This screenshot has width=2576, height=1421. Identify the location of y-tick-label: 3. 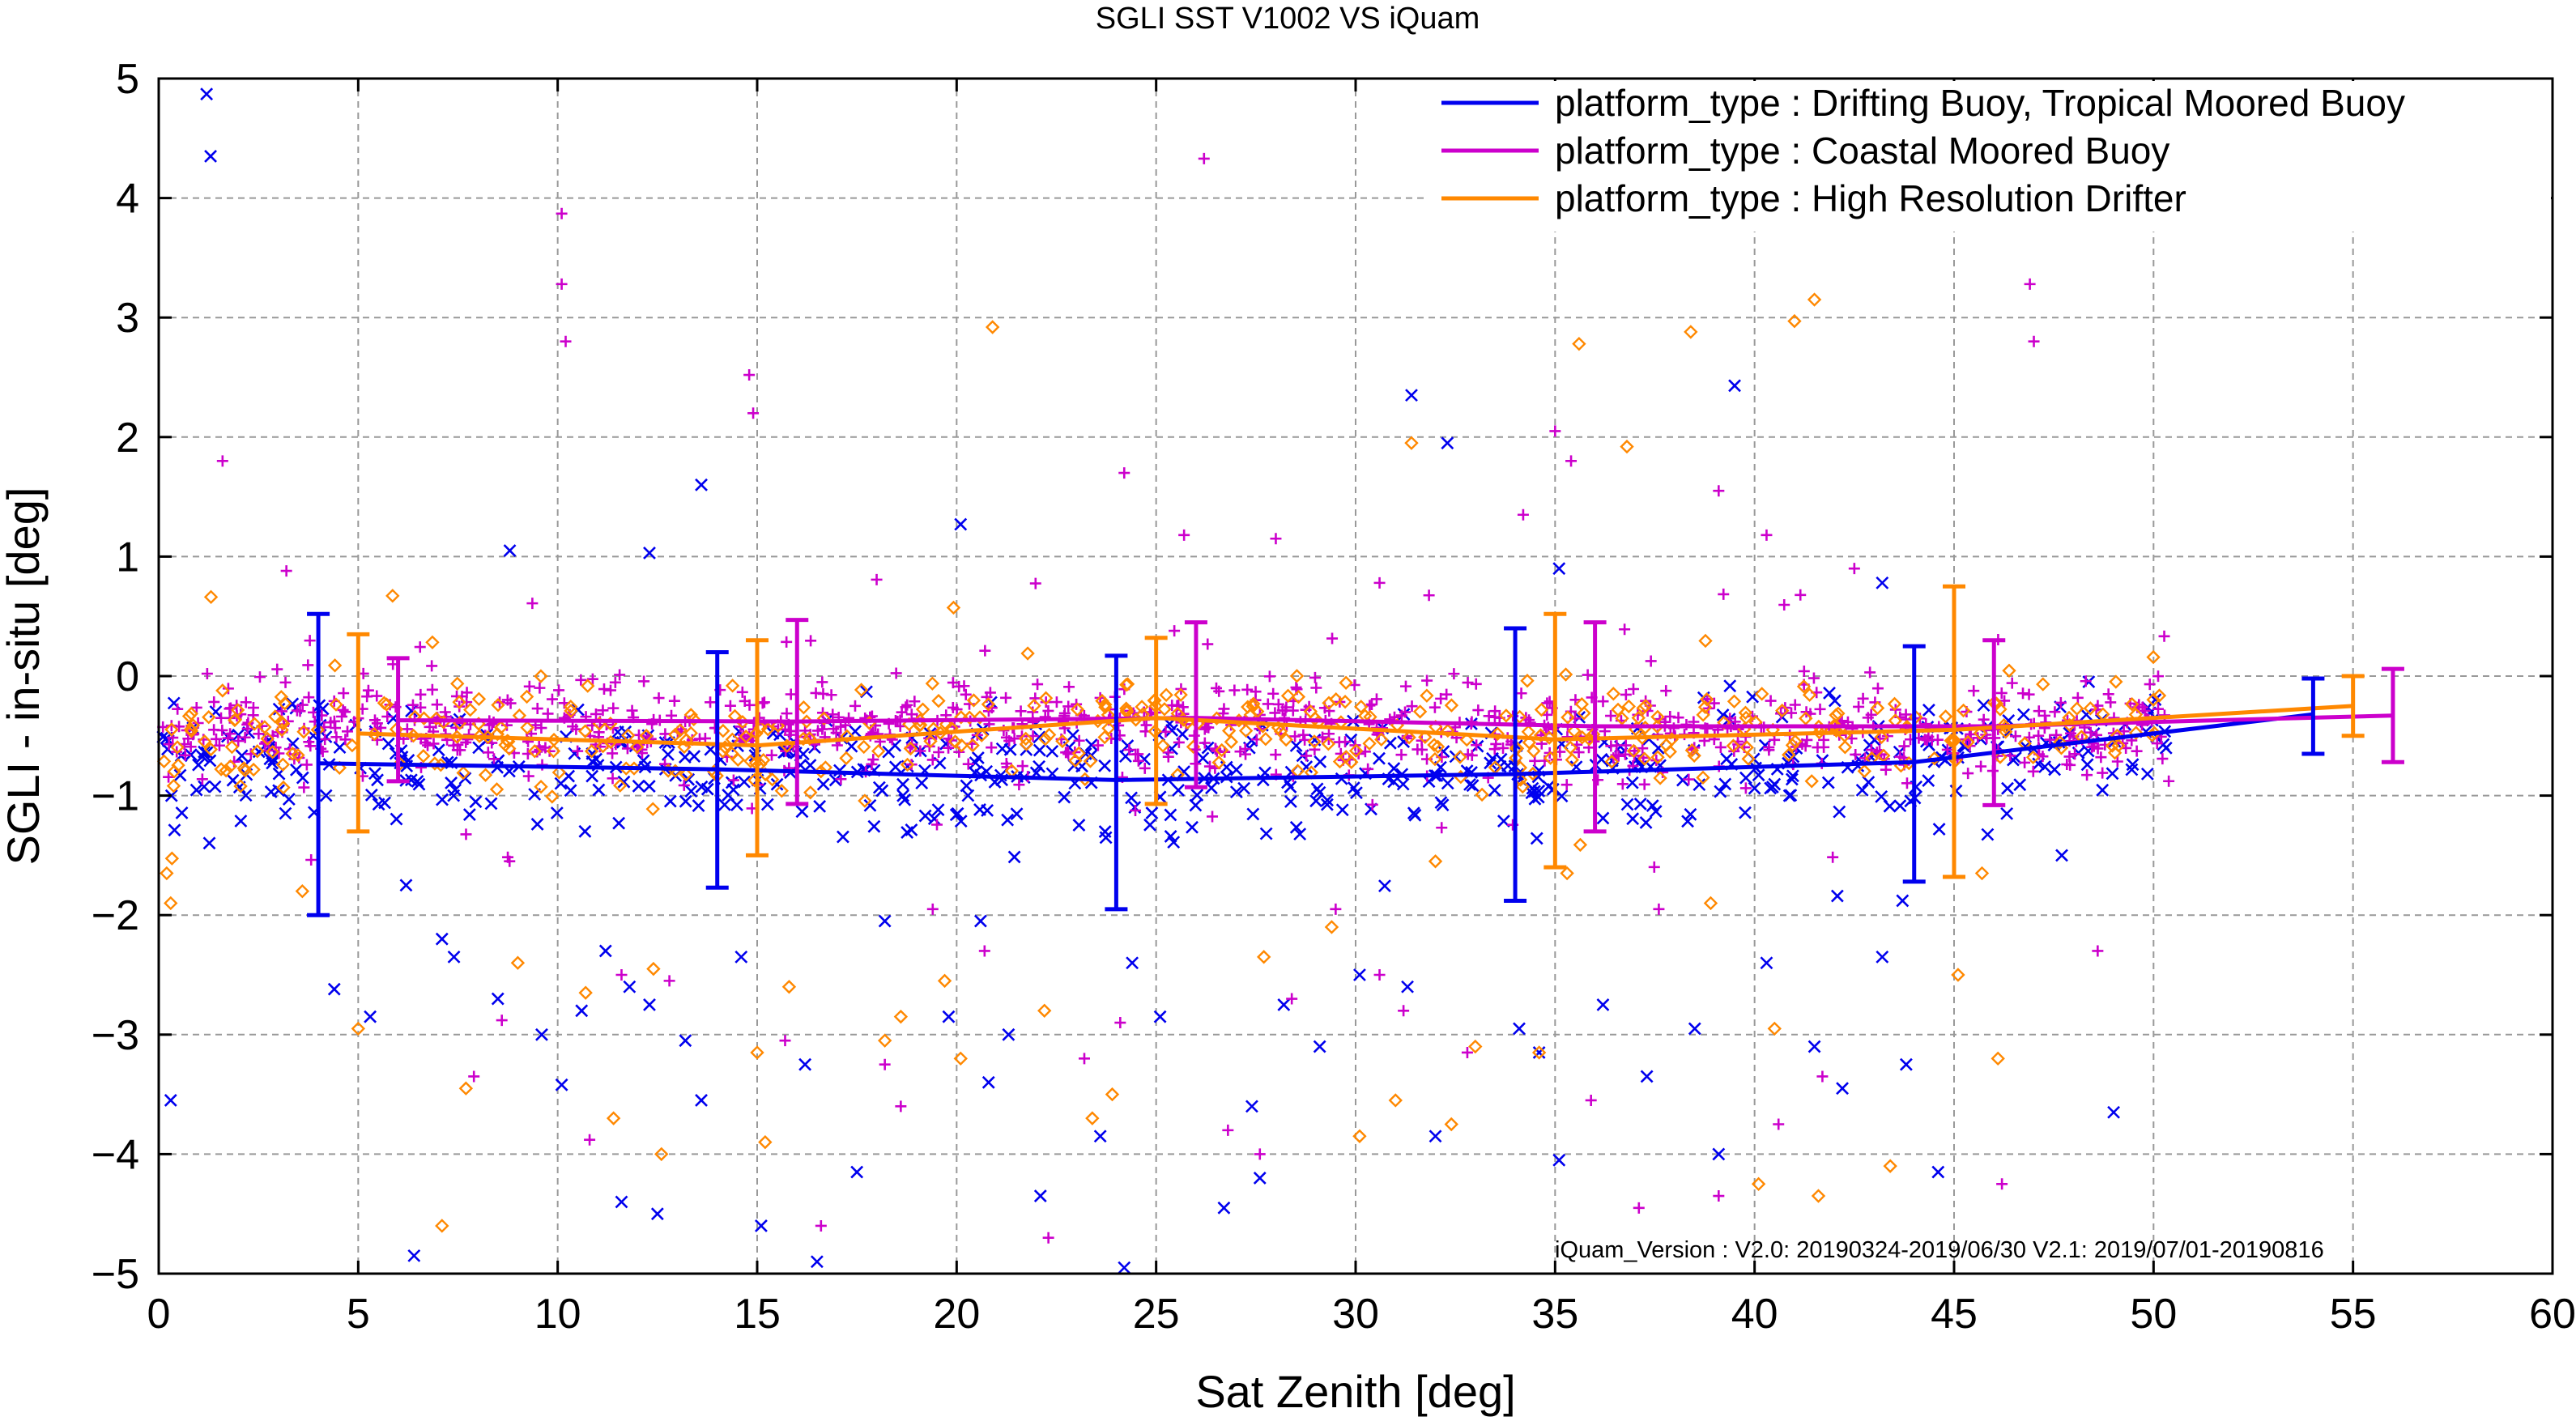
(127, 318).